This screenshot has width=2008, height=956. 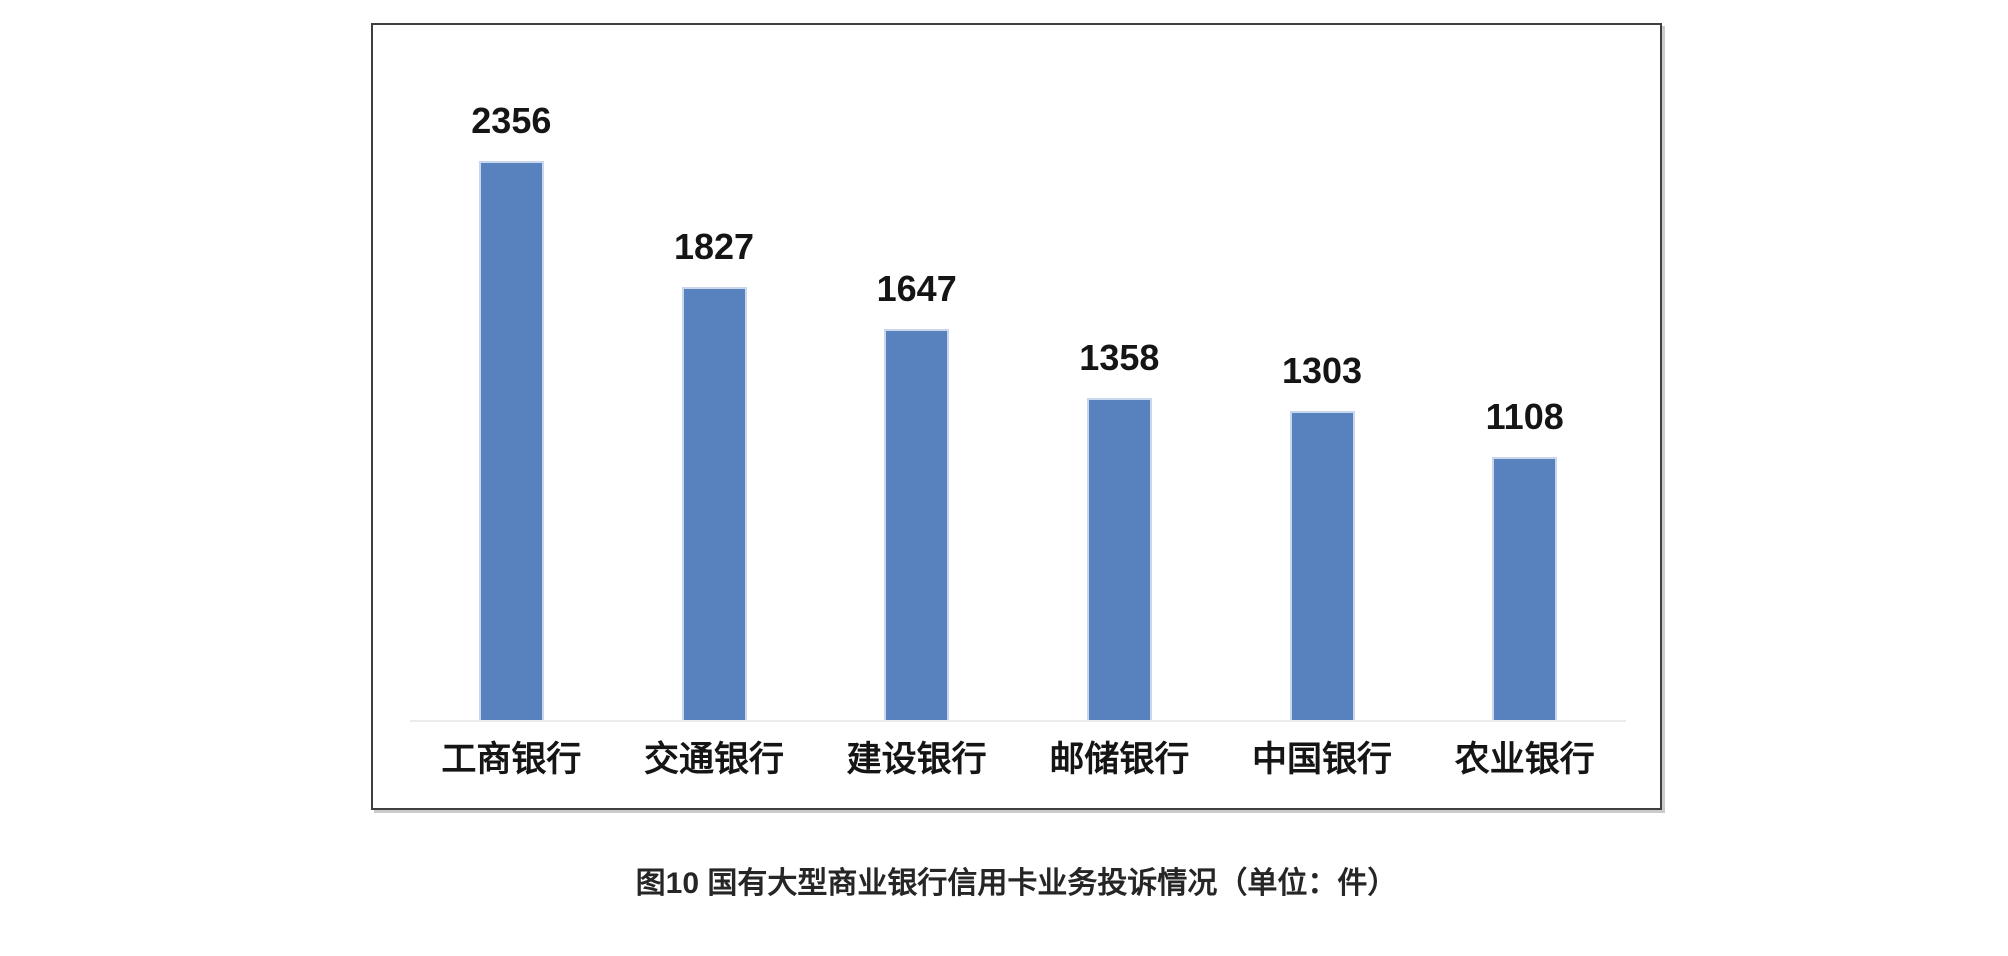 What do you see at coordinates (1016, 883) in the screenshot?
I see `chart-caption: 图10 国有大型商业银行信用卡业务投诉情况（单位：件）` at bounding box center [1016, 883].